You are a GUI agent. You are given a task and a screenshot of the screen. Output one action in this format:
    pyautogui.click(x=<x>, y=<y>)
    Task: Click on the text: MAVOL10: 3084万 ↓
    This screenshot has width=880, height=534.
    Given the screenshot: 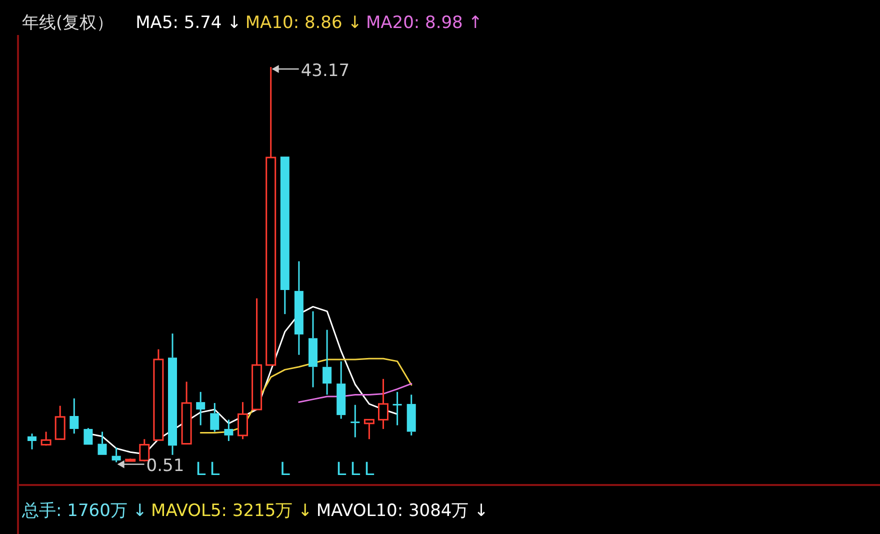 What is the action you would take?
    pyautogui.click(x=402, y=511)
    